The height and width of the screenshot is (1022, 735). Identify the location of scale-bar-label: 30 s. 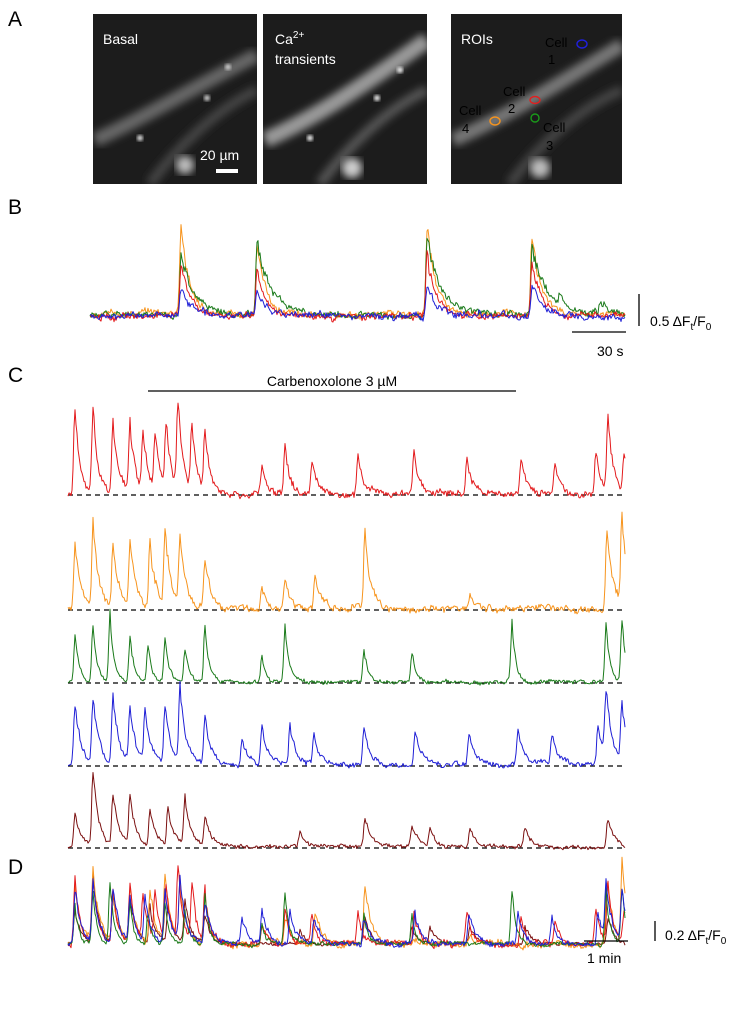
(610, 351).